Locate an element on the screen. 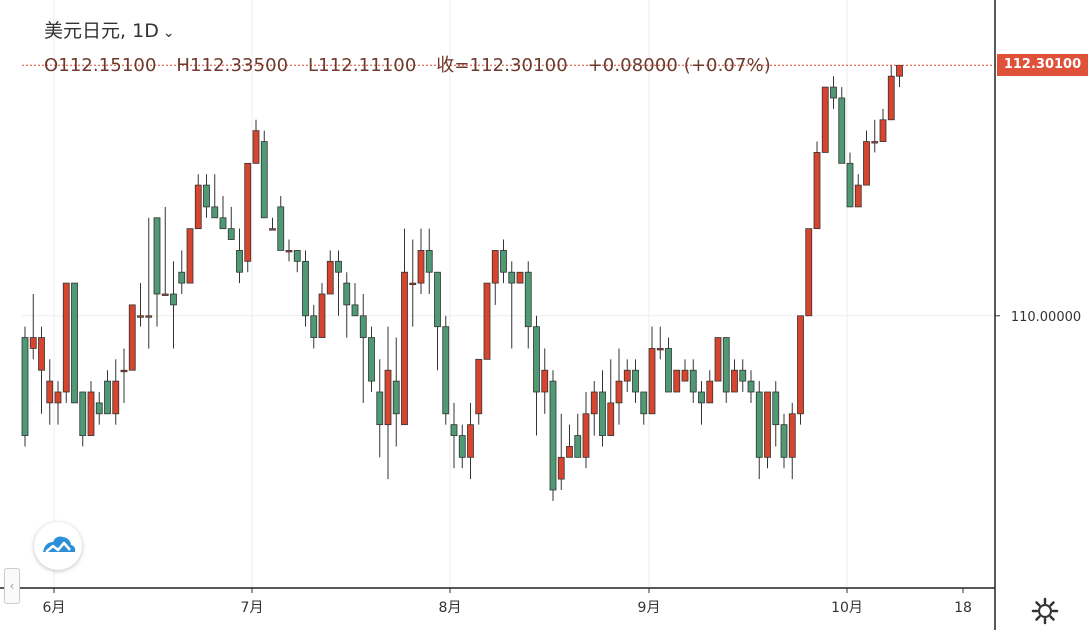 This screenshot has width=1092, height=630. x-tick-label: 9月 is located at coordinates (649, 608).